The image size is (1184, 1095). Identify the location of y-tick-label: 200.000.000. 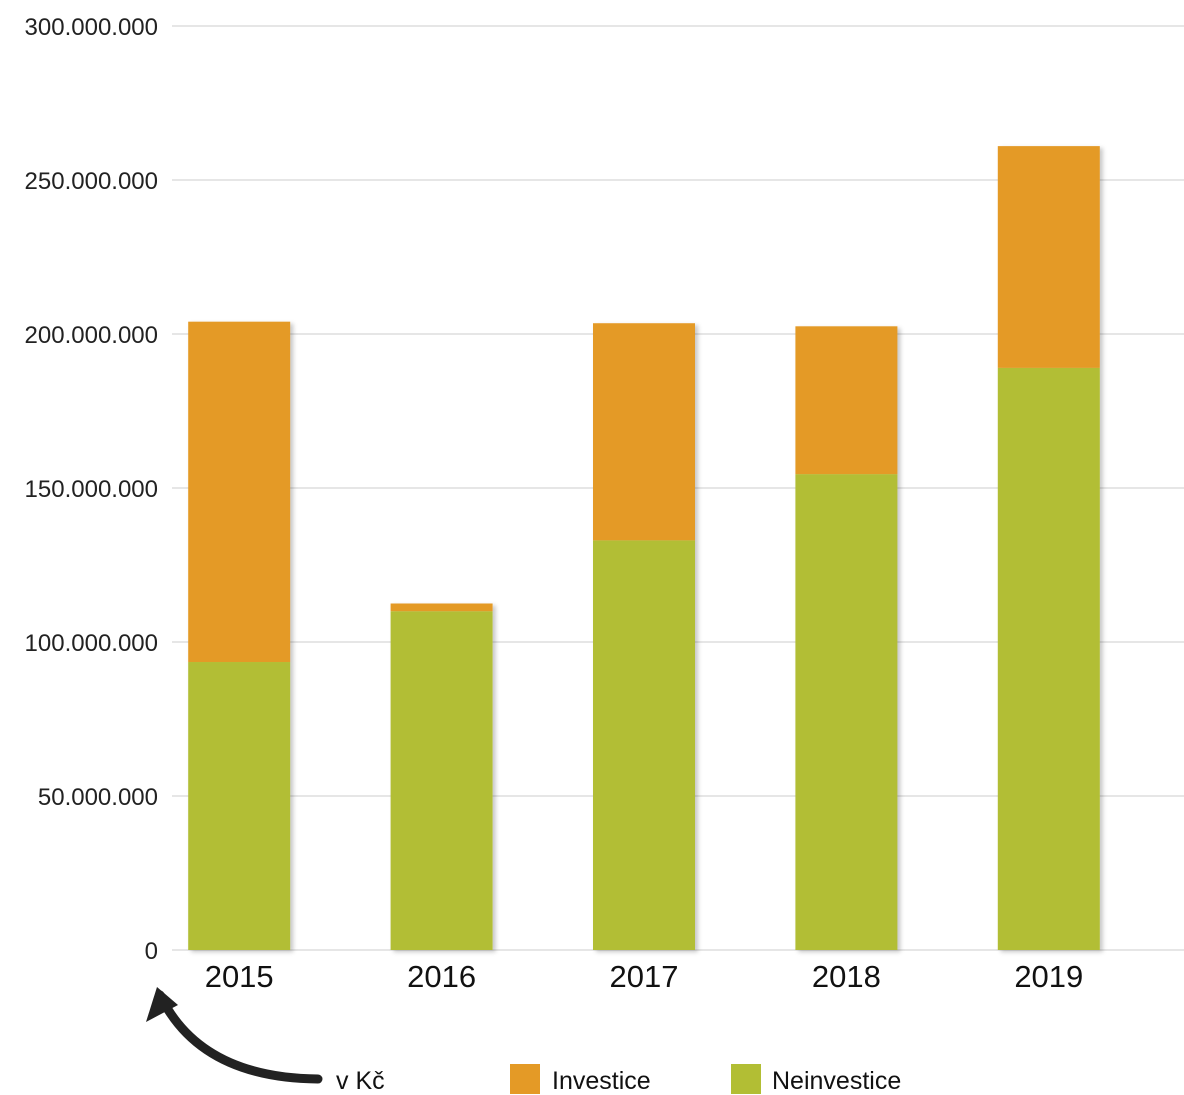
(91, 335).